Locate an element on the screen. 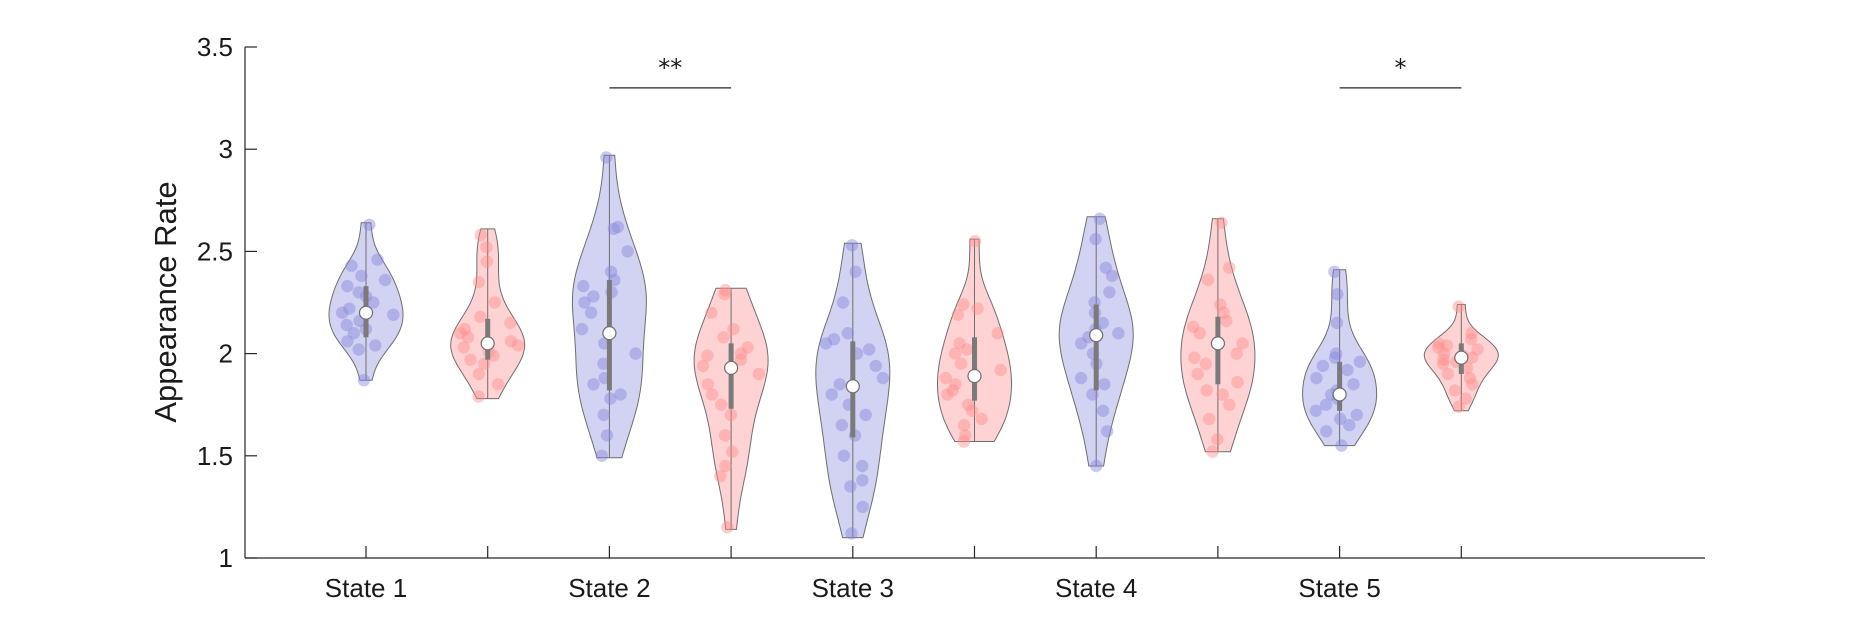 The width and height of the screenshot is (1875, 625). y-tick-label: 1.5 is located at coordinates (215, 456).